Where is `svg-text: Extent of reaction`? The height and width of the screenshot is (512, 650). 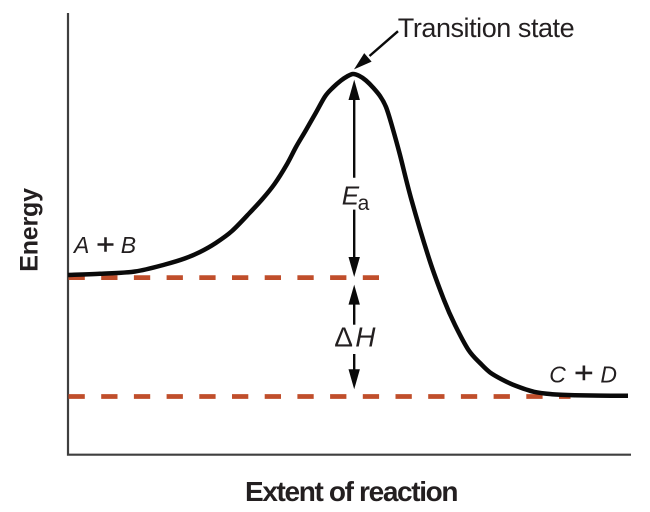 svg-text: Extent of reaction is located at coordinates (351, 491).